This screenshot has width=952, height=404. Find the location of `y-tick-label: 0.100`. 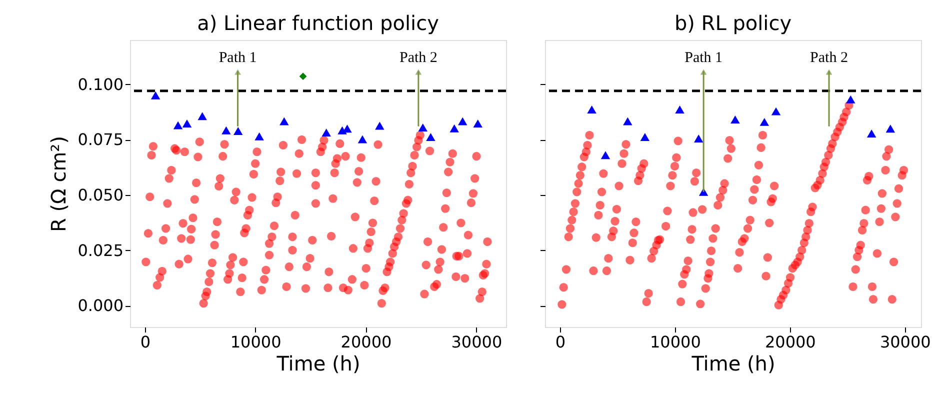

y-tick-label: 0.100 is located at coordinates (101, 84).